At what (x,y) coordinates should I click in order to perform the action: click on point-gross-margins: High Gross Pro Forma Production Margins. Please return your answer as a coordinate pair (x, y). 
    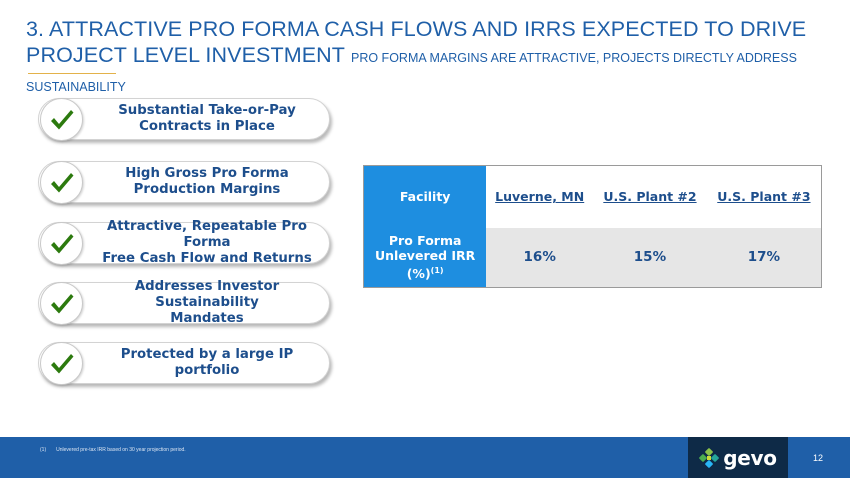
    Looking at the image, I should click on (184, 182).